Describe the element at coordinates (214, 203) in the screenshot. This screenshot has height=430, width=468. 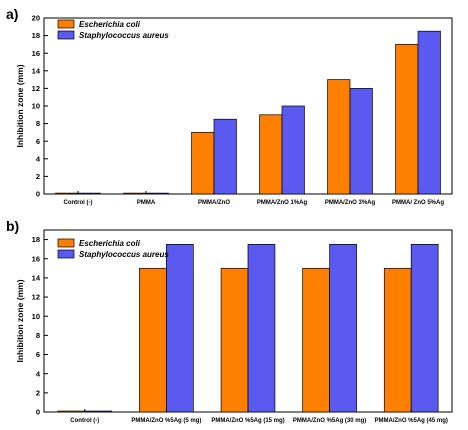
I see `x-tick-label: PMMA/ZnO` at that location.